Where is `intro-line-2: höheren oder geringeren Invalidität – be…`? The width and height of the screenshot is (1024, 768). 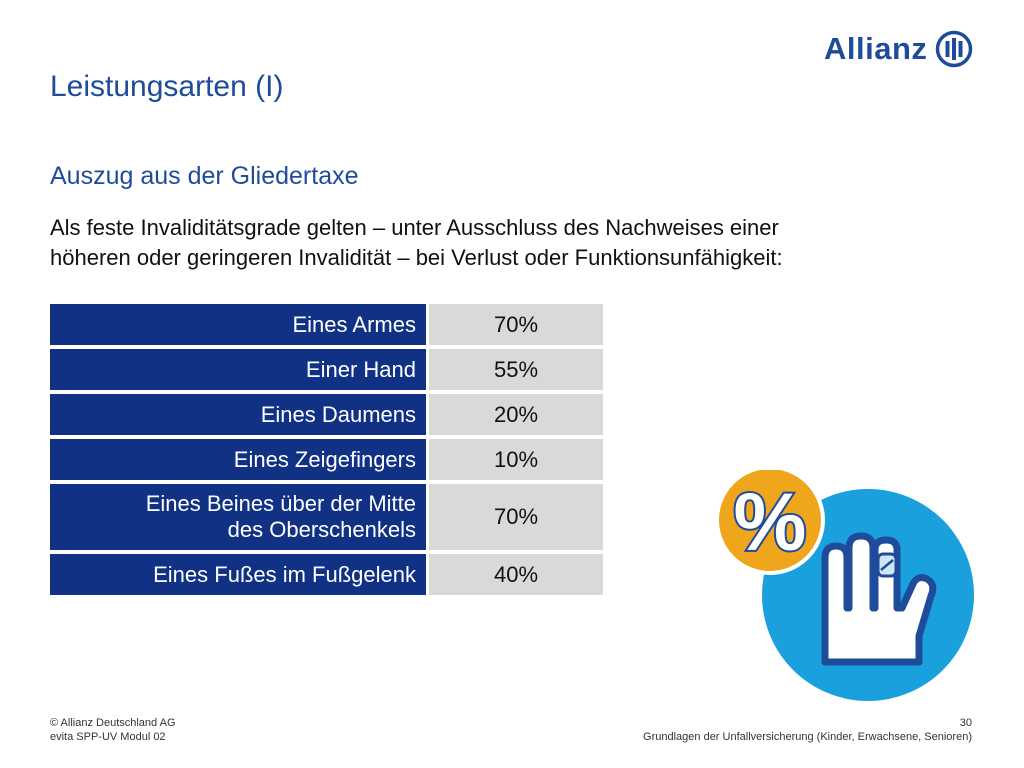
intro-line-2: höheren oder geringeren Invalidität – be… is located at coordinates (416, 257).